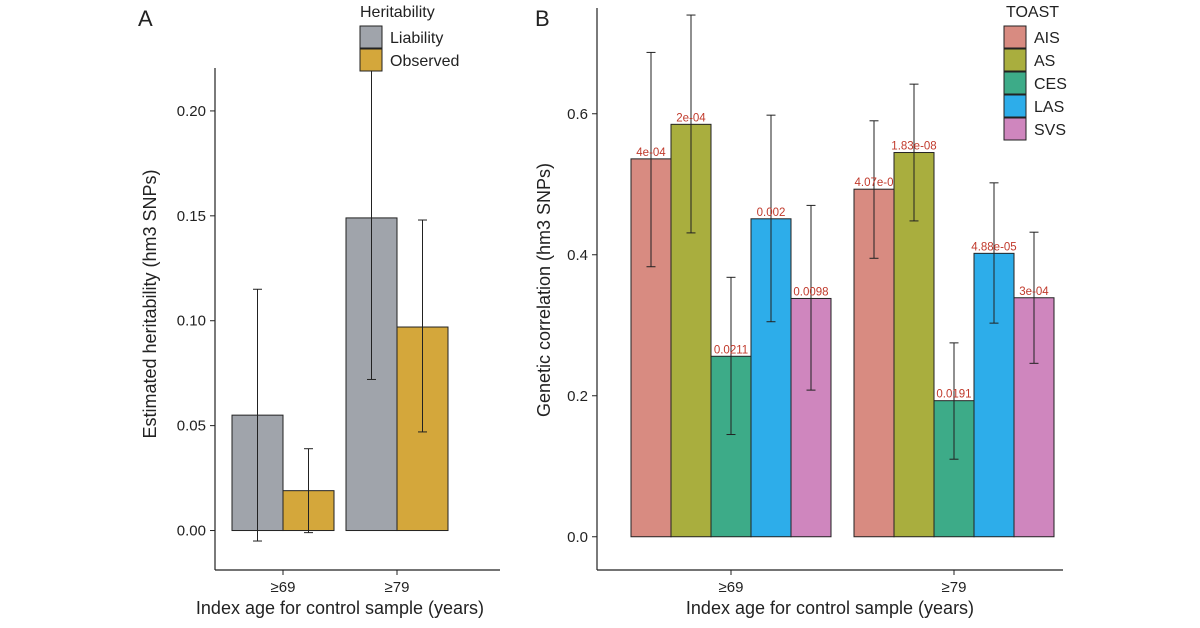 This screenshot has height=628, width=1200. What do you see at coordinates (913, 147) in the screenshot?
I see `p-value-label: 1.83e-08` at bounding box center [913, 147].